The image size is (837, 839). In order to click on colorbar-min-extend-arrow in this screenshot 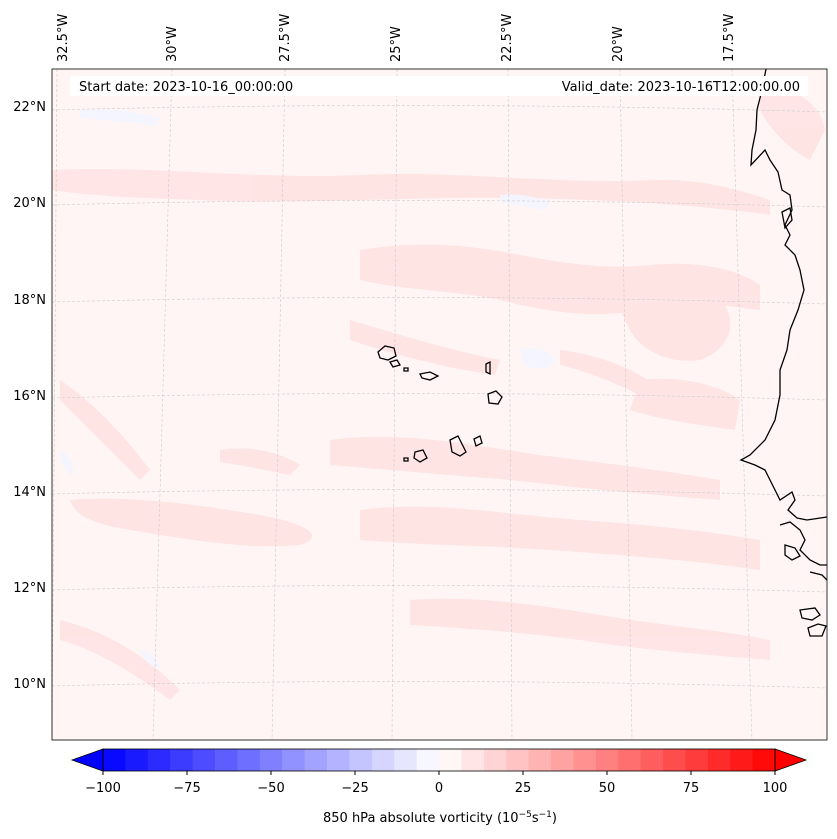, I will do `click(87, 760)`.